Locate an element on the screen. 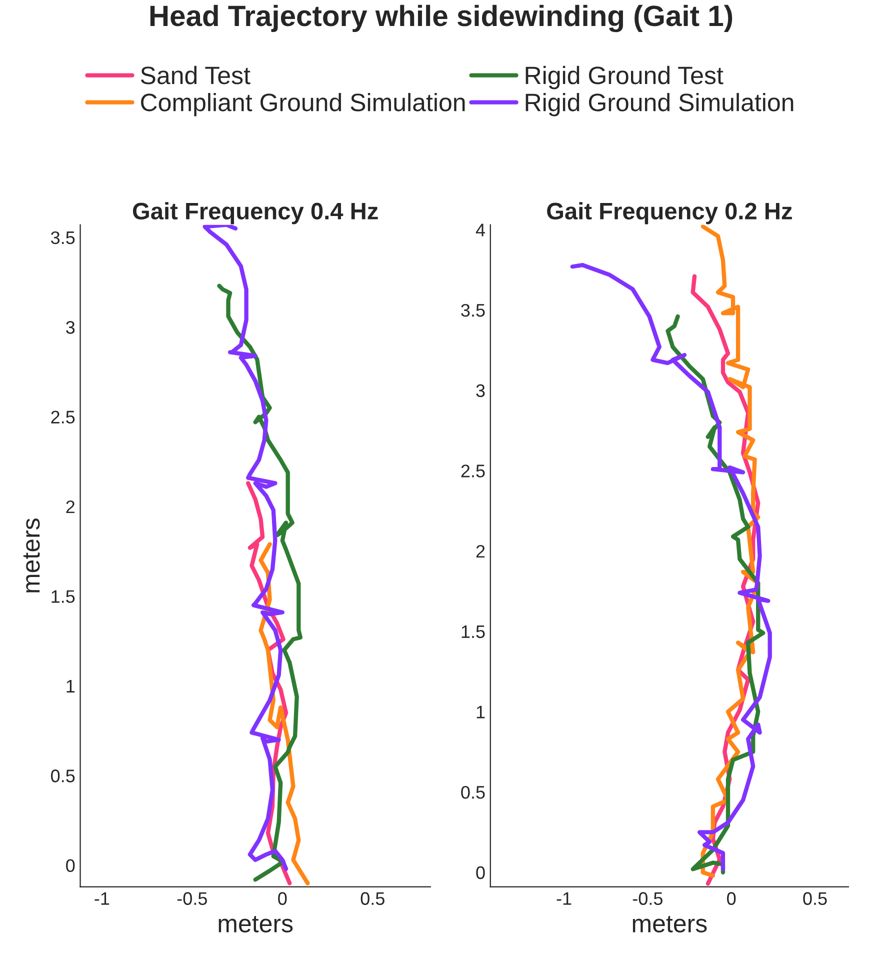  chart-title: Head Trajectory while sidewinding (Gait 1) is located at coordinates (441, 18).